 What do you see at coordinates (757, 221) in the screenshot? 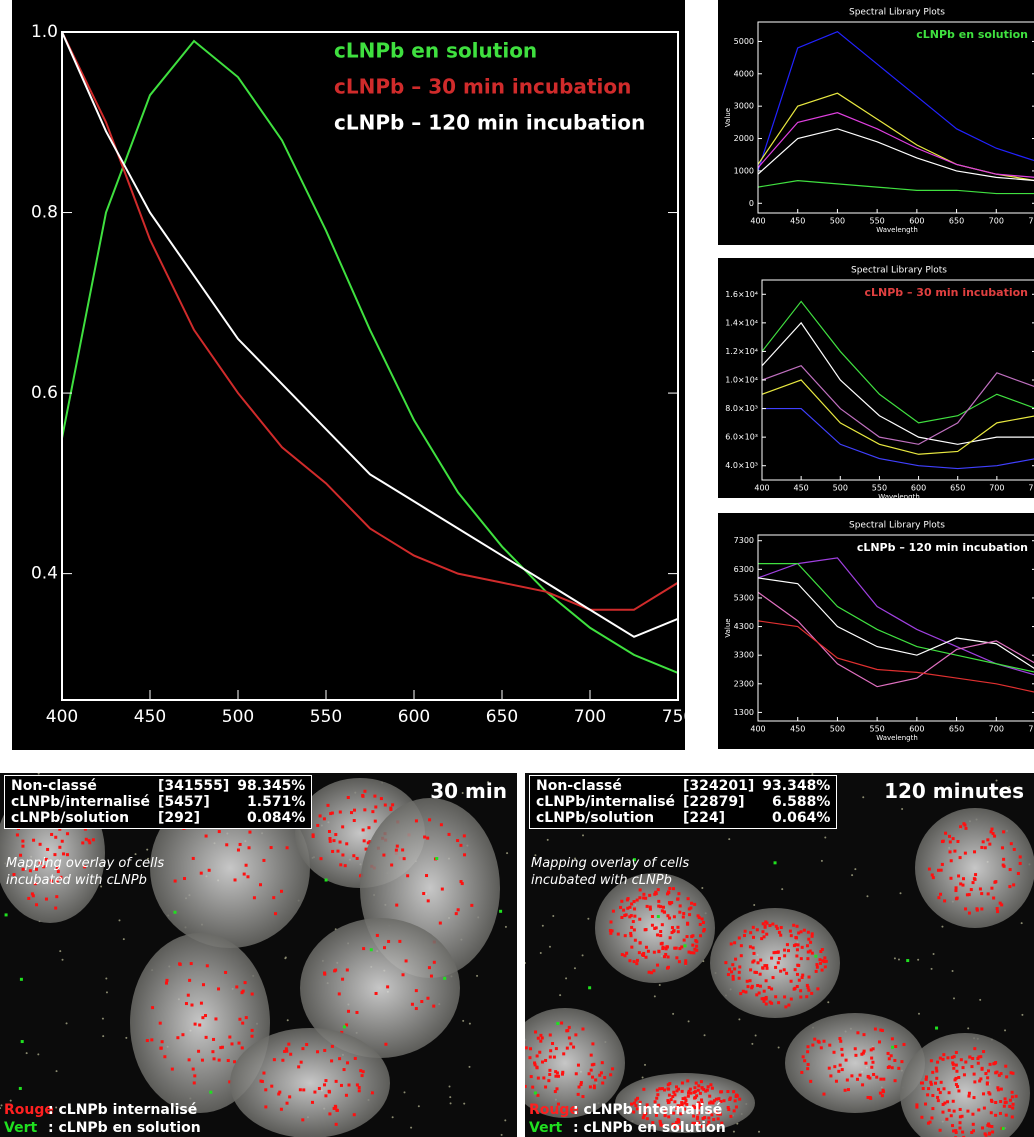
I see `x-tick-label: 400` at bounding box center [757, 221].